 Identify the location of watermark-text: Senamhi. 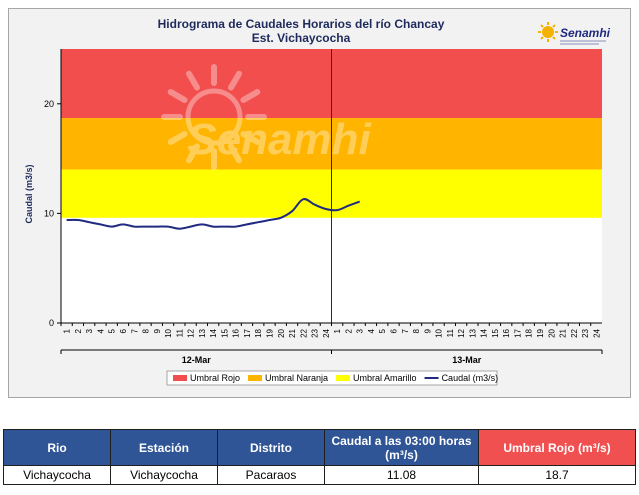
(279, 139).